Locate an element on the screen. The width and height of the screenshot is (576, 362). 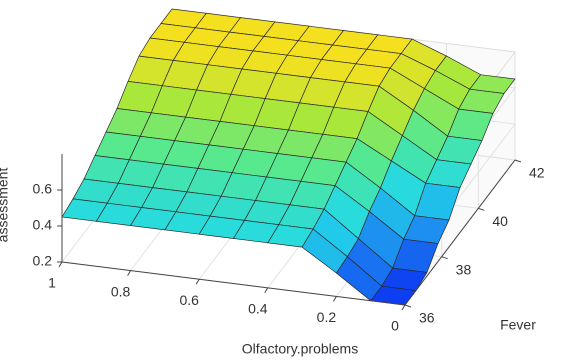
x-tick-label: 0.8 is located at coordinates (121, 291).